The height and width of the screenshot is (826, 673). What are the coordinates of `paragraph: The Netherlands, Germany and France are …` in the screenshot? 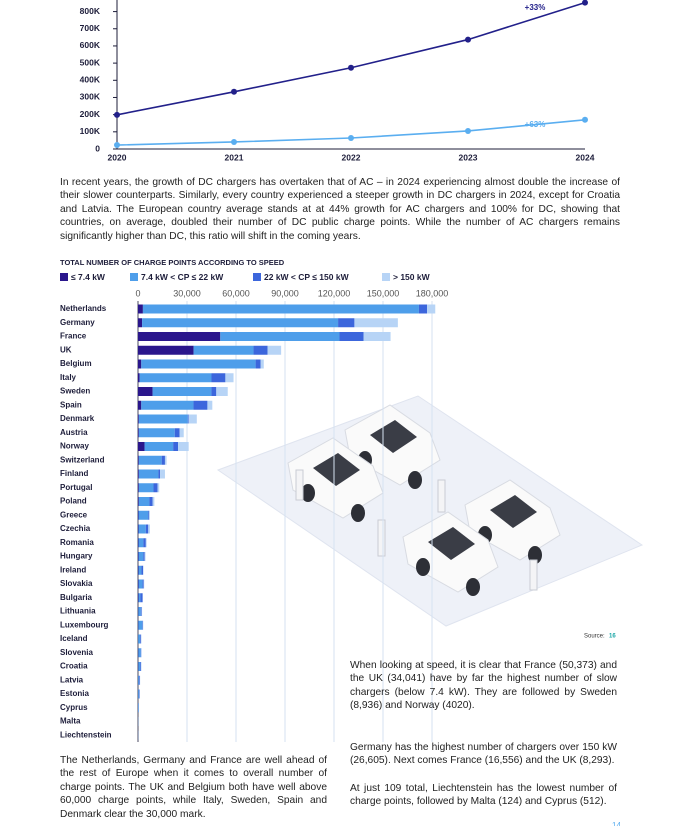 It's located at (193, 787).